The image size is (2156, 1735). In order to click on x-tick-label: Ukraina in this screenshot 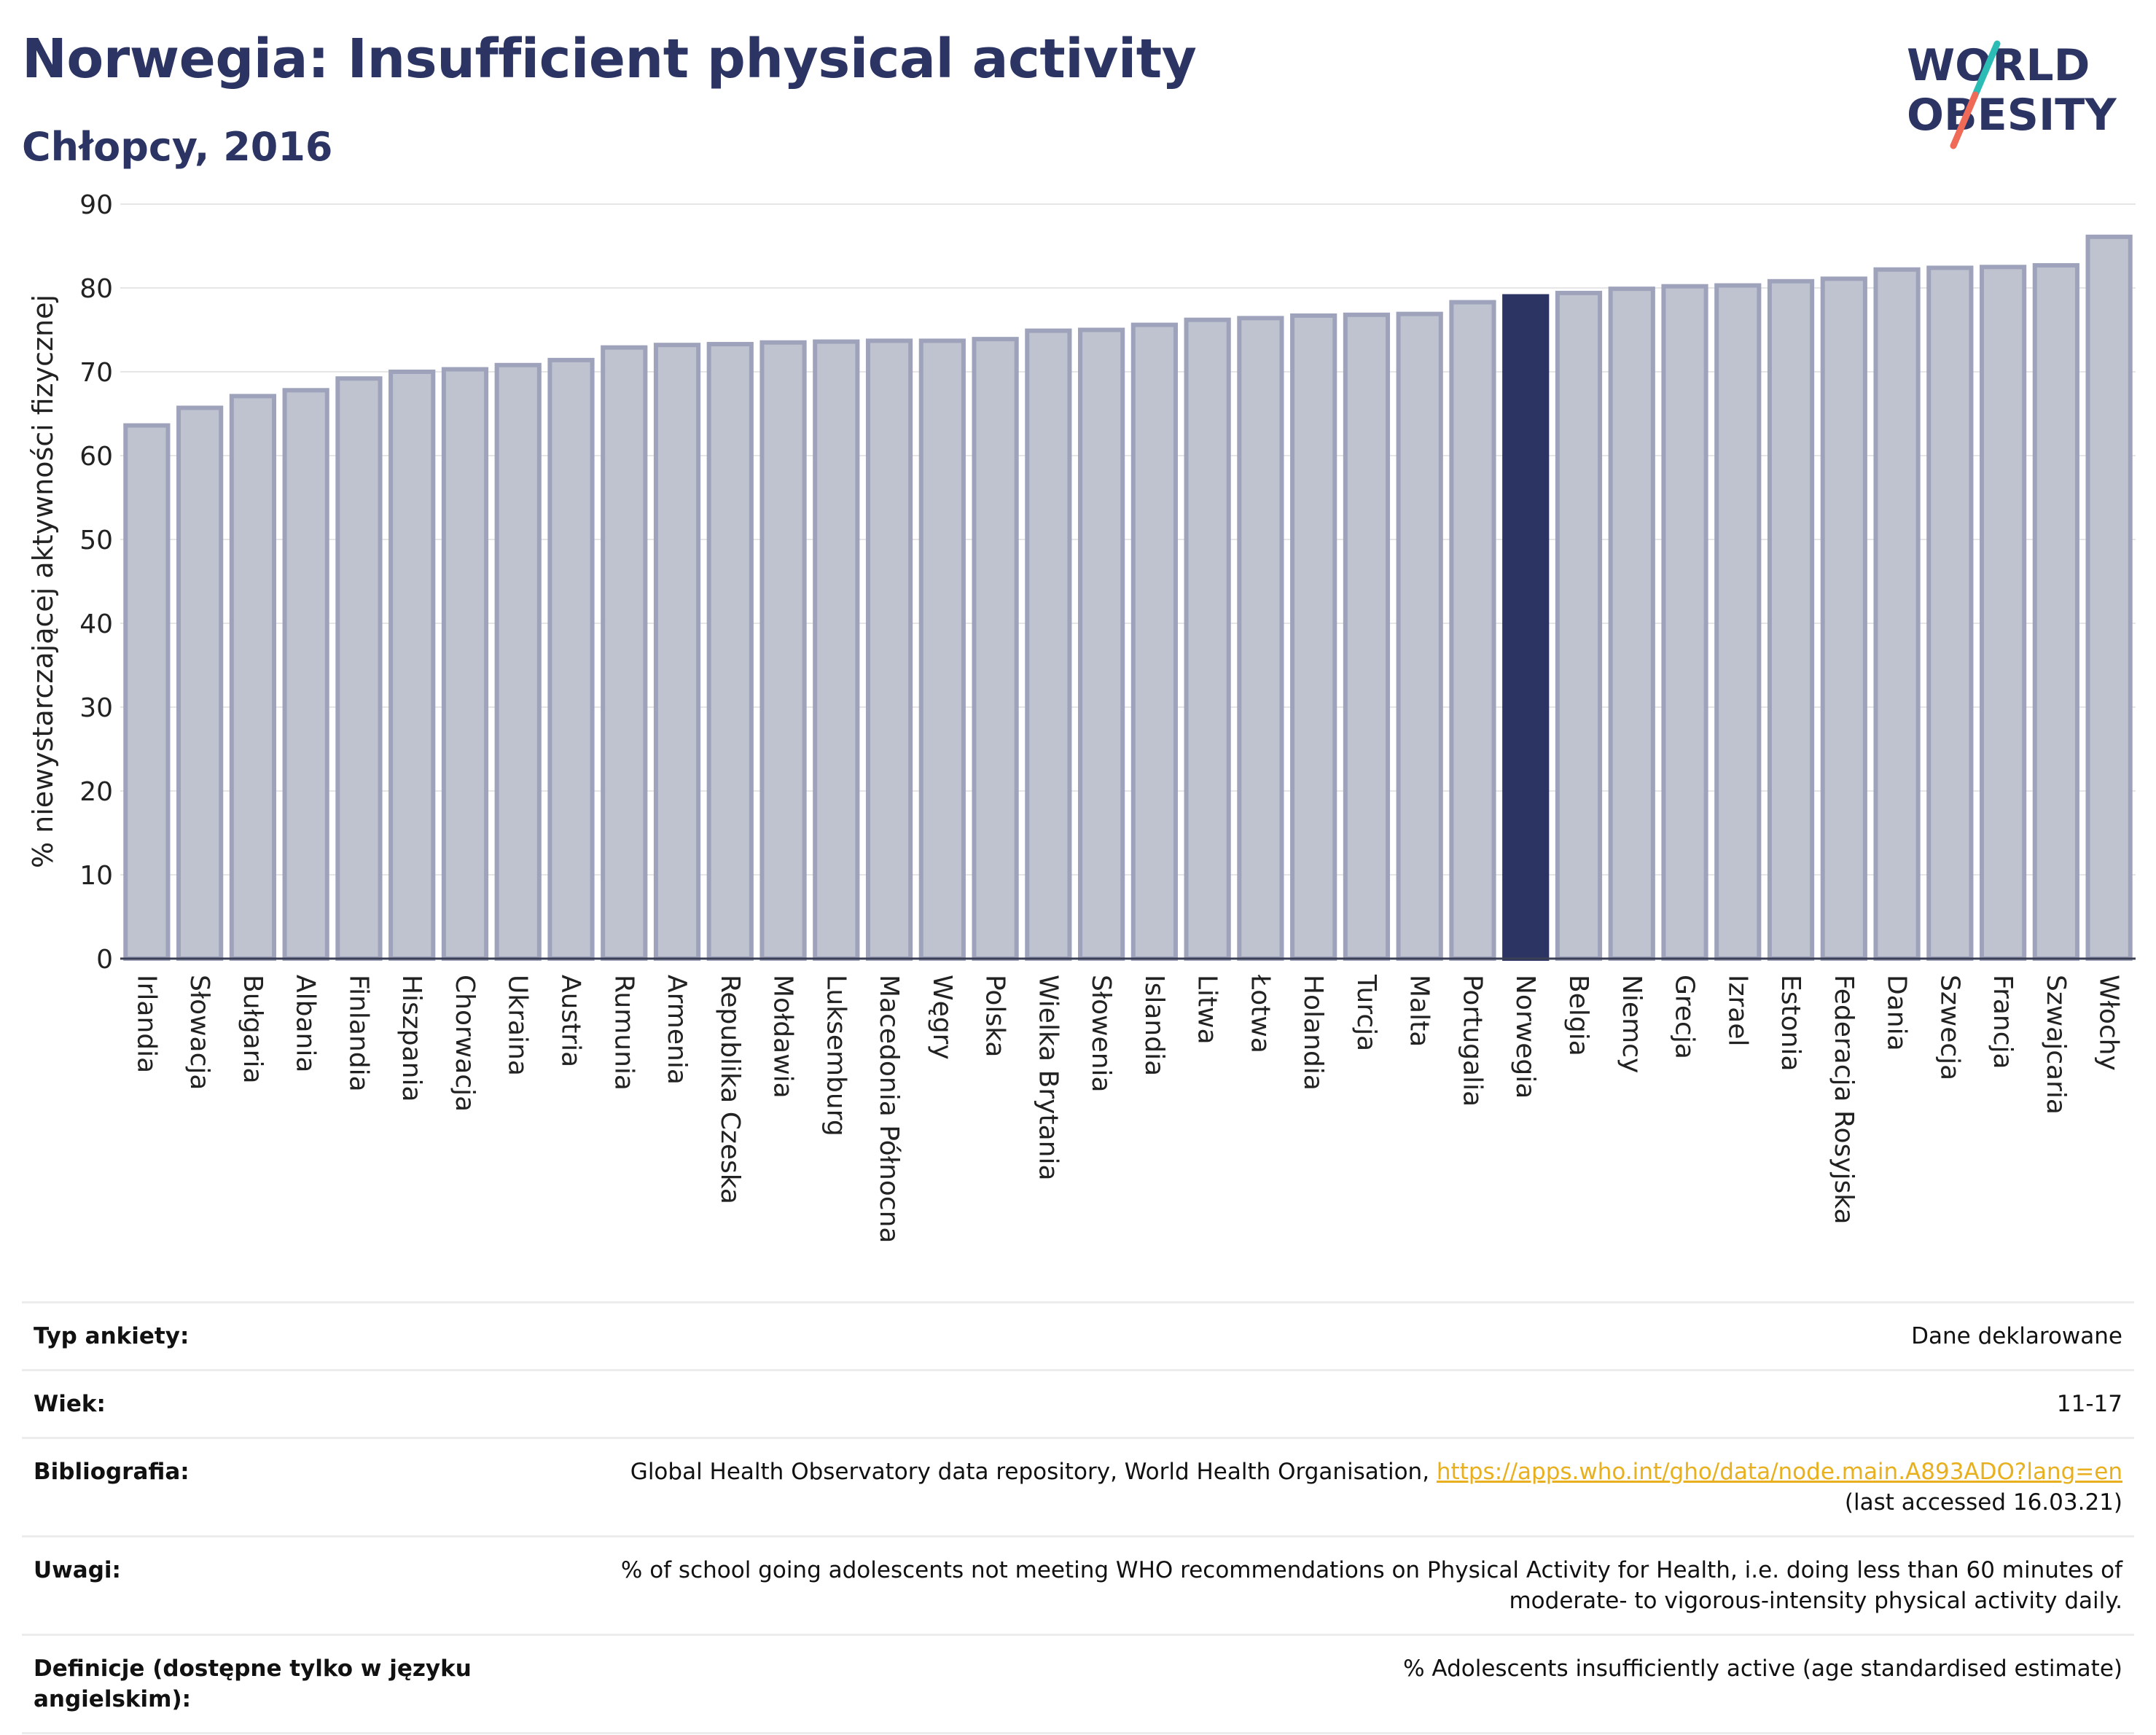, I will do `click(518, 1025)`.